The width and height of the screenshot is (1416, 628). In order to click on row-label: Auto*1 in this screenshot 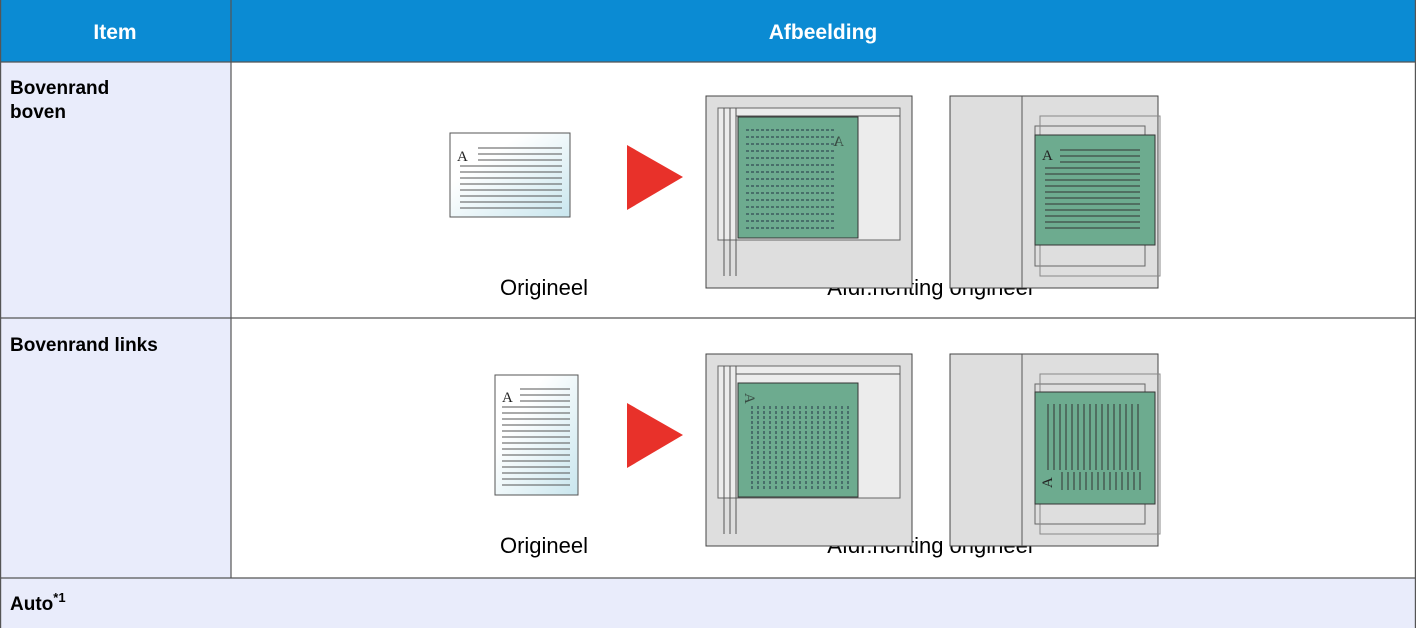, I will do `click(38, 602)`.